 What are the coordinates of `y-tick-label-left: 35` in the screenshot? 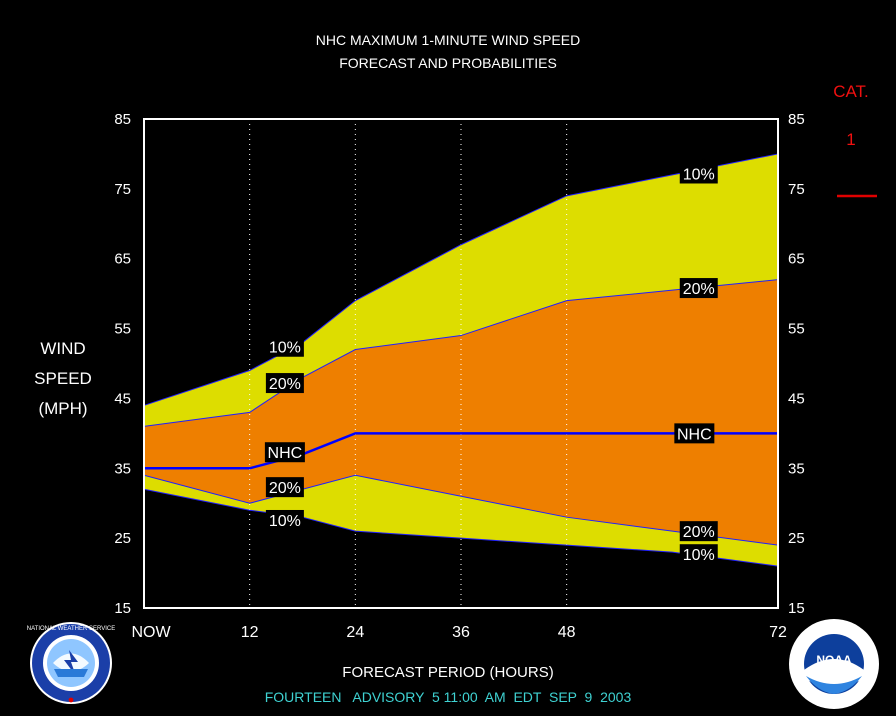 It's located at (122, 468).